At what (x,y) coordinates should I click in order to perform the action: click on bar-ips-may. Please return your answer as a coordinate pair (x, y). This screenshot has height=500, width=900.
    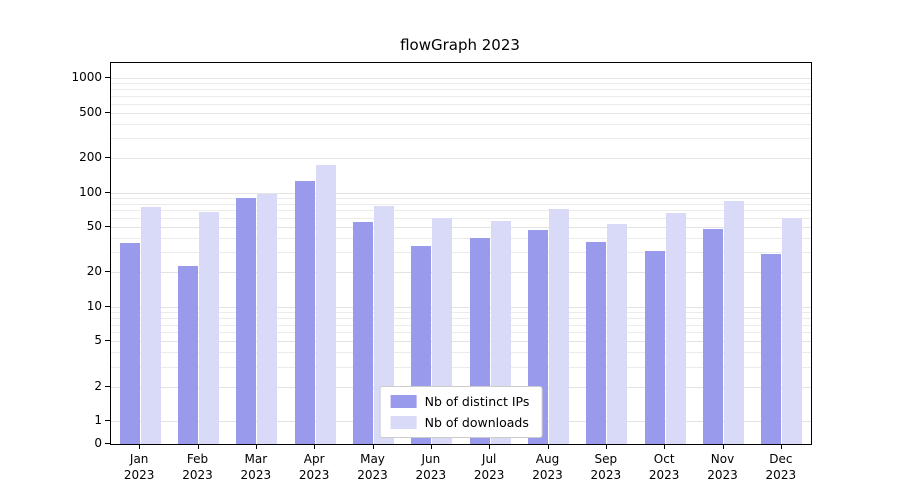
    Looking at the image, I should click on (363, 333).